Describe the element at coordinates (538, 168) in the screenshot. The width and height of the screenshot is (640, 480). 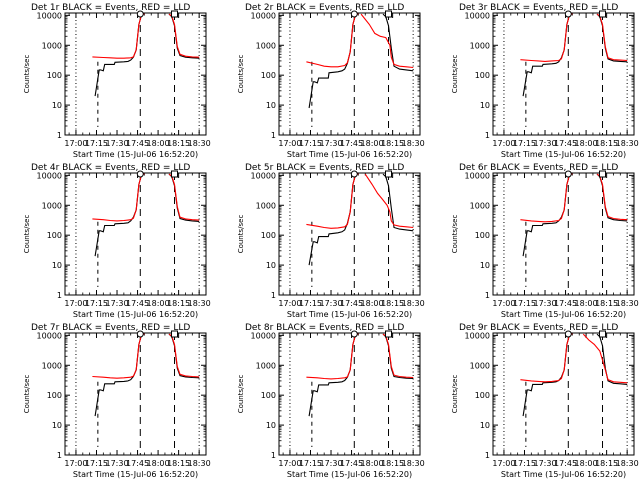
I see `panel-title: Det 6r BLACK = Events, RED = LLD` at that location.